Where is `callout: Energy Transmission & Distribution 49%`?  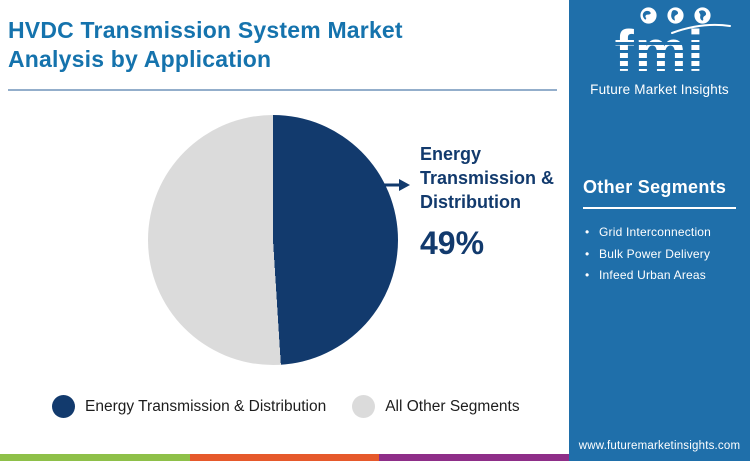
callout: Energy Transmission & Distribution 49% is located at coordinates (507, 202).